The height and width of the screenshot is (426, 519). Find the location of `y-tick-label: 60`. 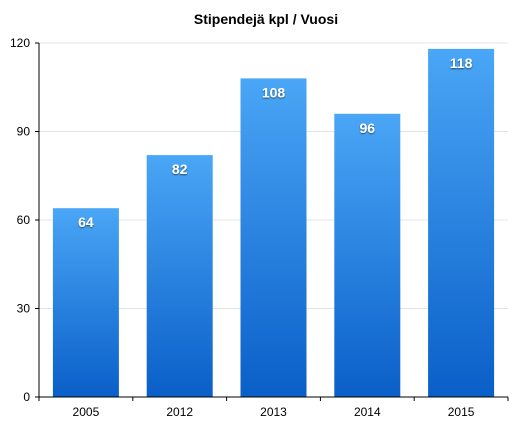

y-tick-label: 60 is located at coordinates (24, 220).